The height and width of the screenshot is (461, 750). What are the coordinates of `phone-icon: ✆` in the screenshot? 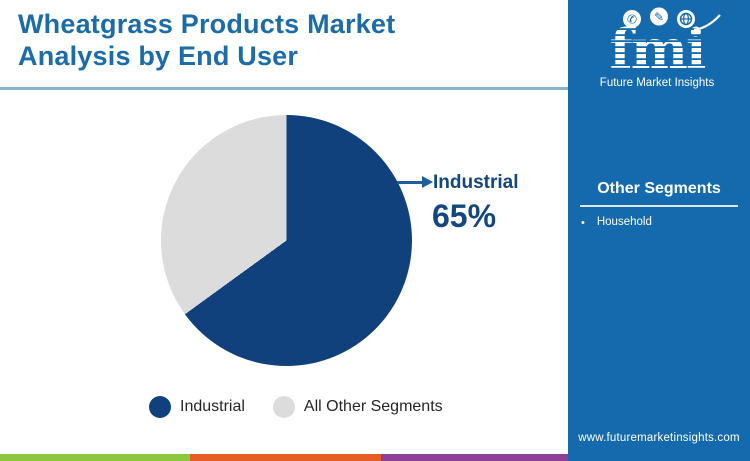 It's located at (632, 19).